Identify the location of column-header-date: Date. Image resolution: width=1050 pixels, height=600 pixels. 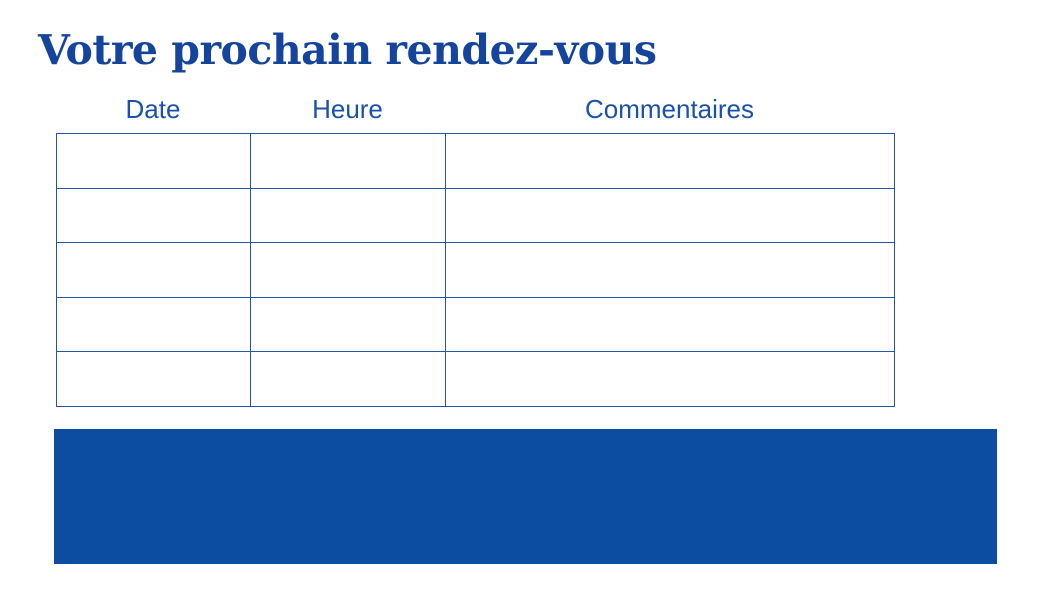
(153, 109).